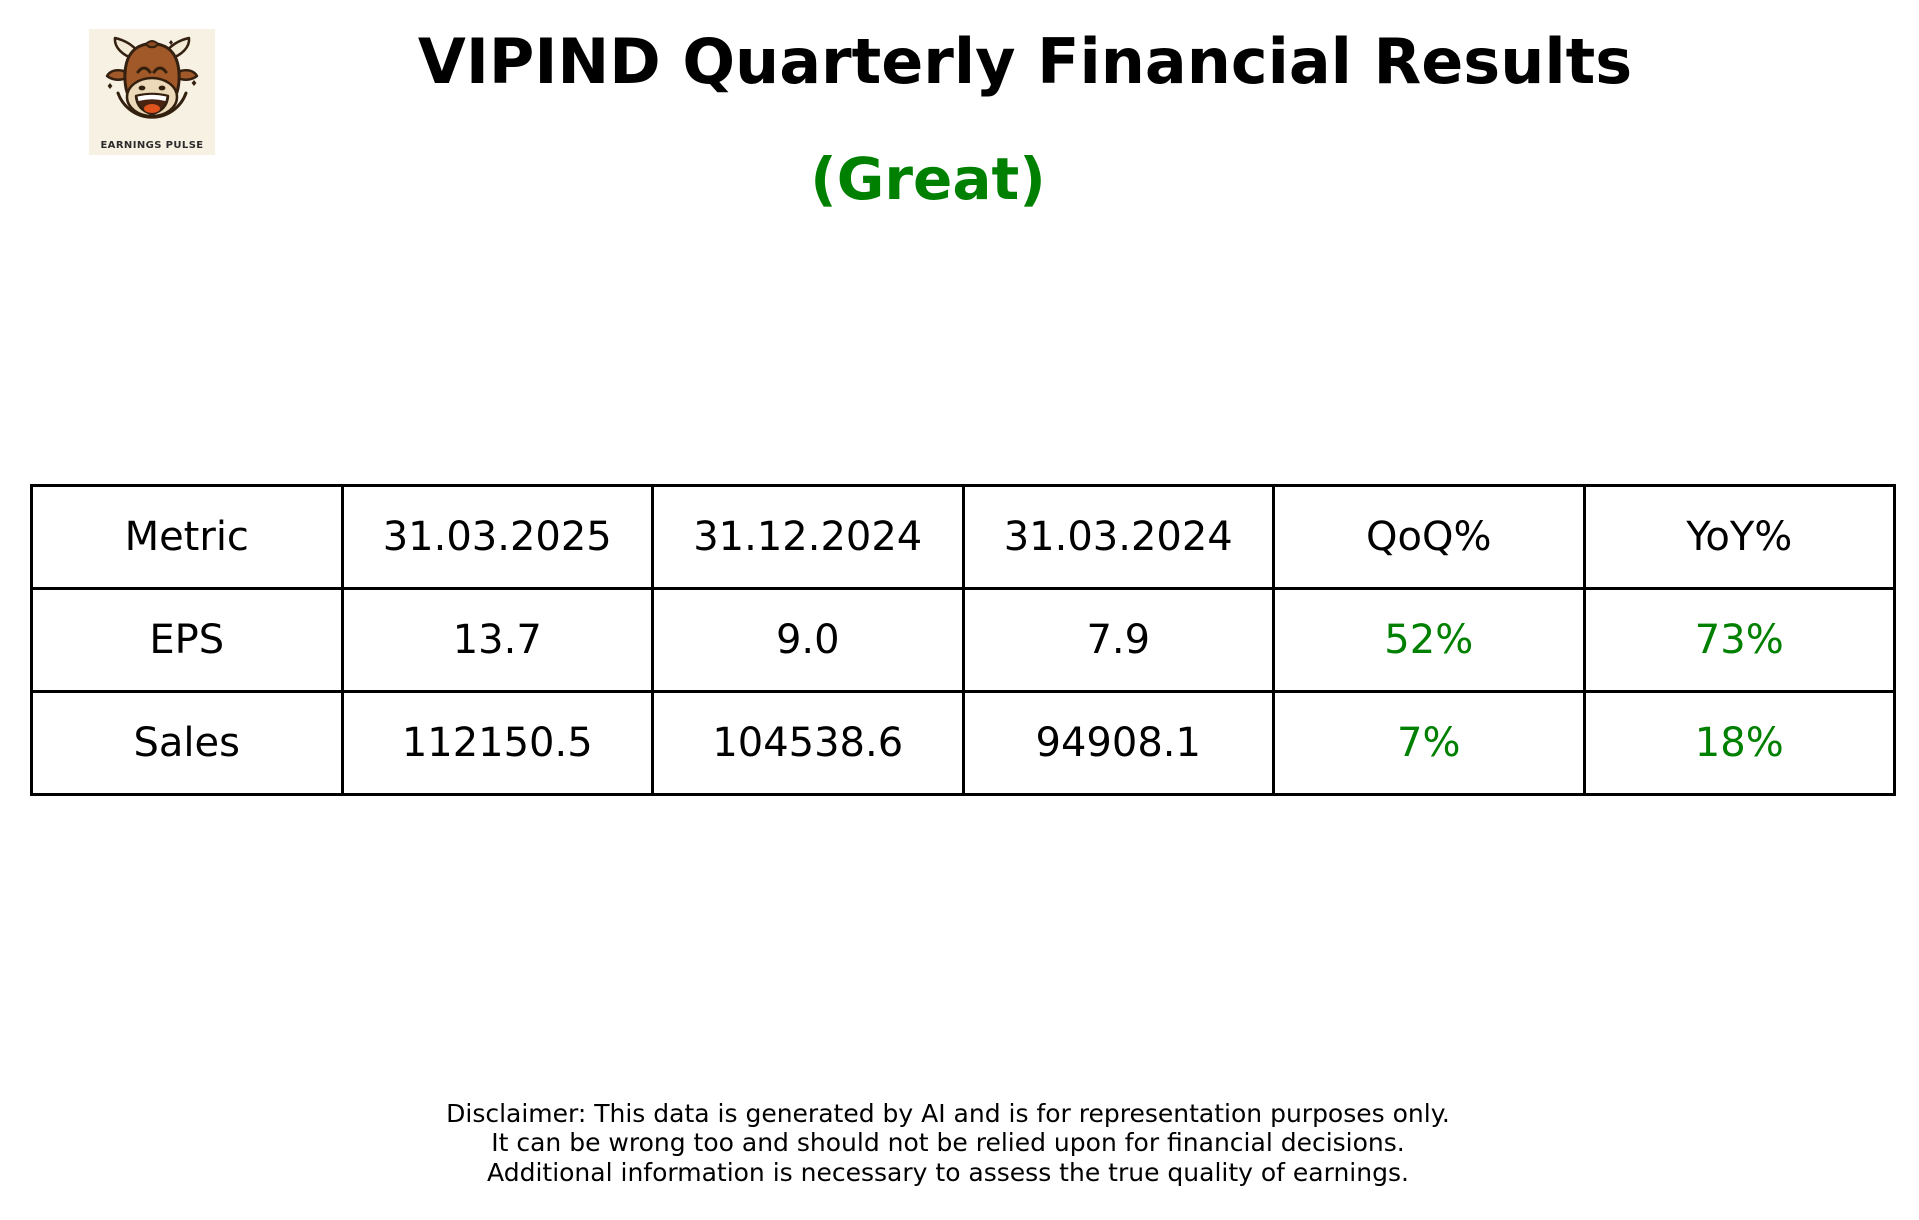 This screenshot has height=1220, width=1919. I want to click on verdict-subtitle: (Great), so click(928, 179).